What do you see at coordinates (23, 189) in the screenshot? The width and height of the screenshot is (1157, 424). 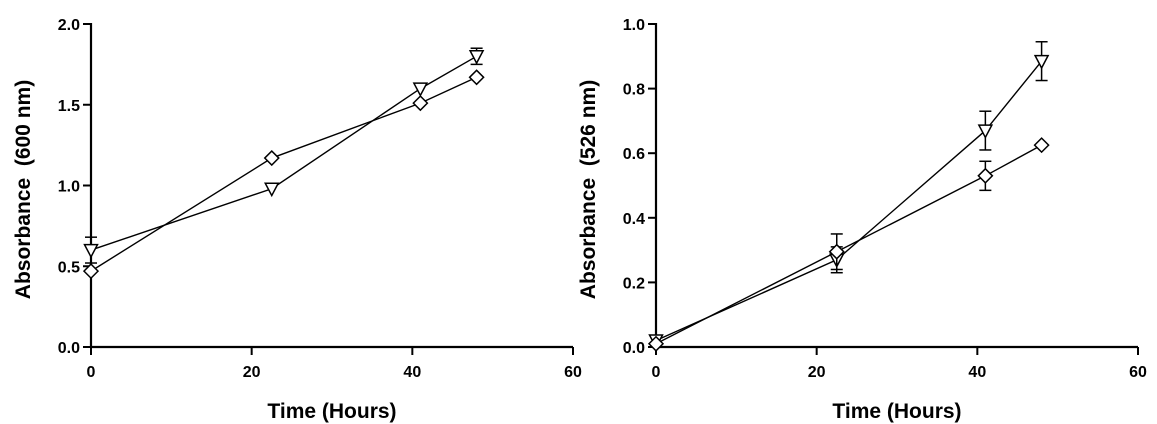 I see `y-axis-title: Absorbance (600 nm)` at bounding box center [23, 189].